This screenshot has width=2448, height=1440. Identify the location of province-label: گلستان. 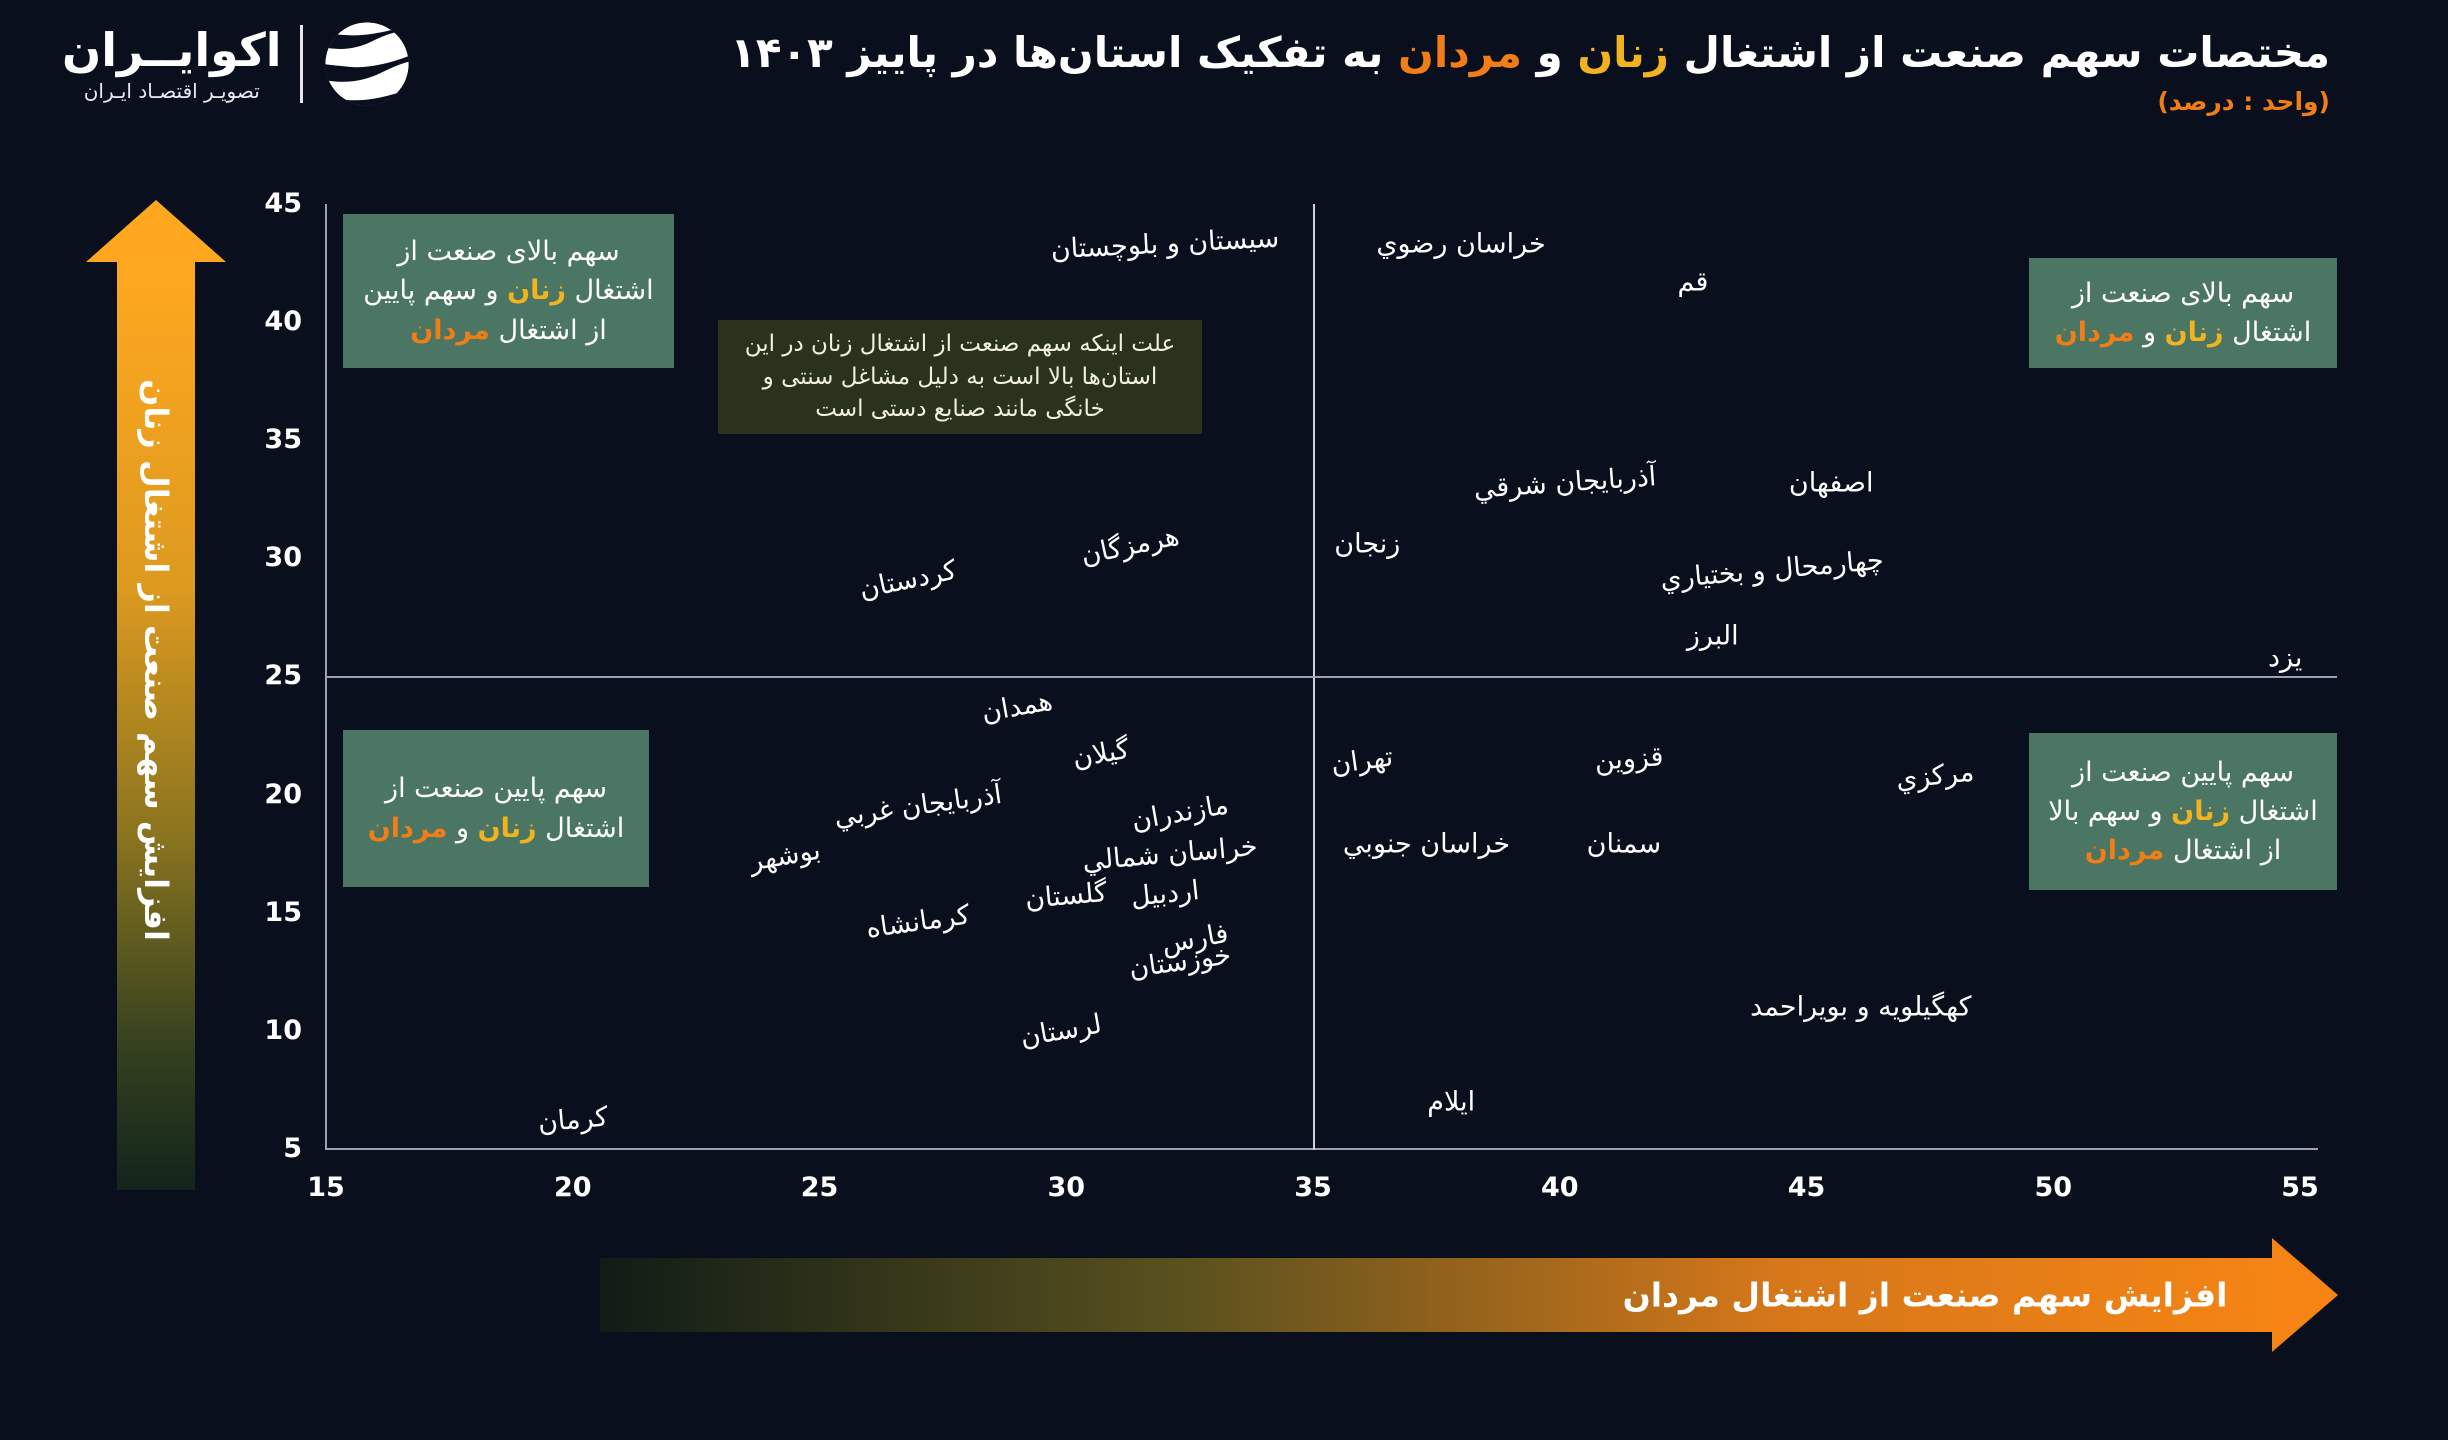
(1066, 896).